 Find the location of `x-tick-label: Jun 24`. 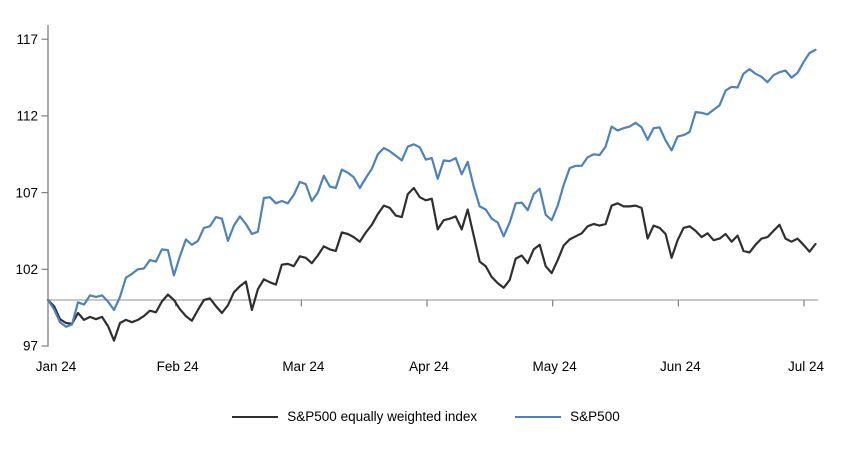

x-tick-label: Jun 24 is located at coordinates (680, 366).